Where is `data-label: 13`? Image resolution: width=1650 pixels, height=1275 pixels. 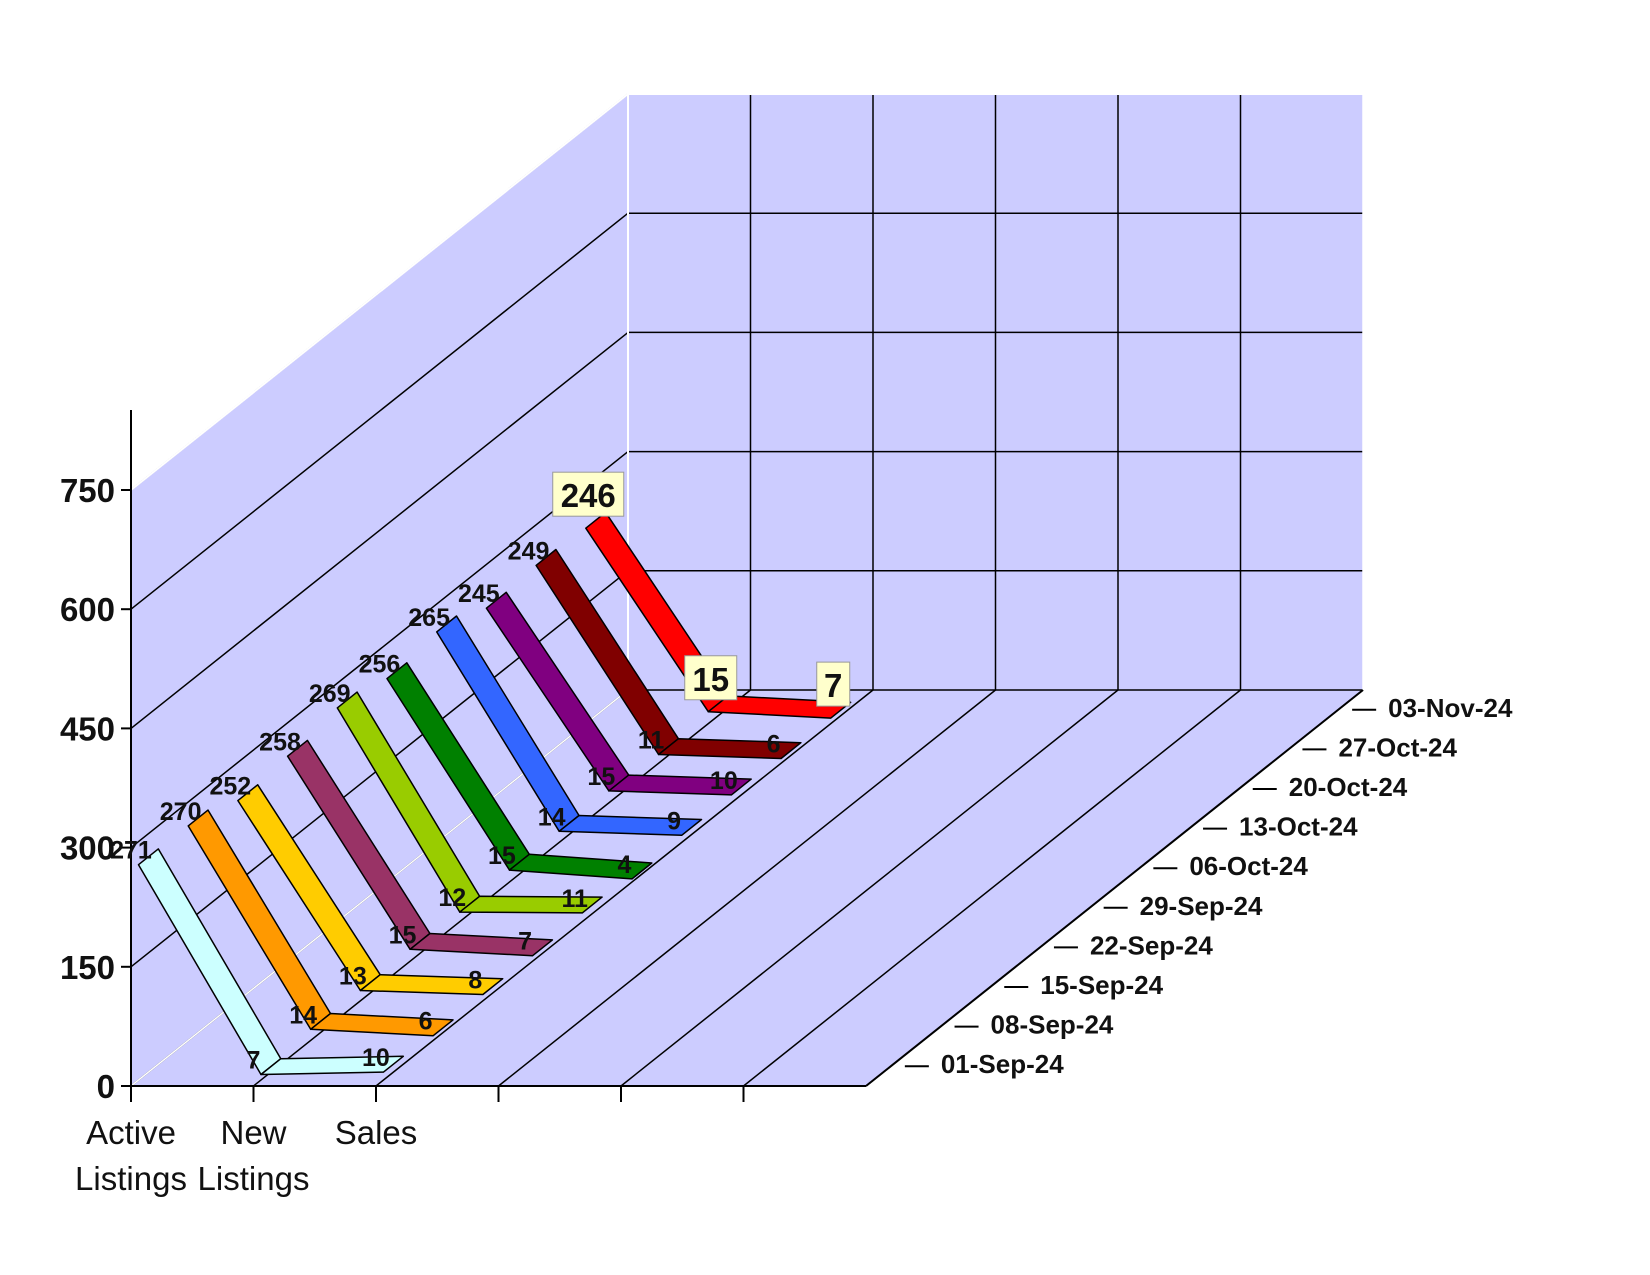
data-label: 13 is located at coordinates (353, 977).